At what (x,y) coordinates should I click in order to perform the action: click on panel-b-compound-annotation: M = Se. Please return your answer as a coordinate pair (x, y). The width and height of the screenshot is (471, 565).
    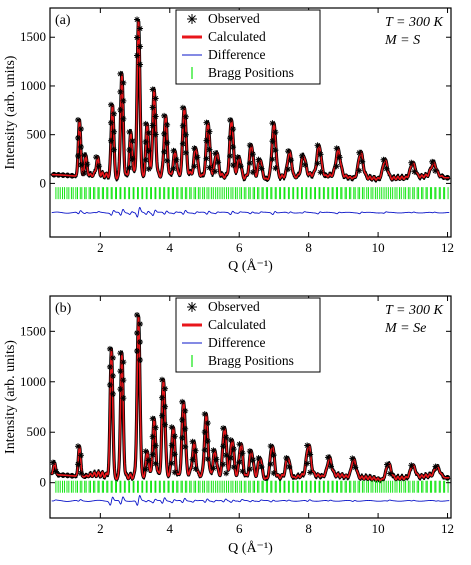
    Looking at the image, I should click on (405, 328).